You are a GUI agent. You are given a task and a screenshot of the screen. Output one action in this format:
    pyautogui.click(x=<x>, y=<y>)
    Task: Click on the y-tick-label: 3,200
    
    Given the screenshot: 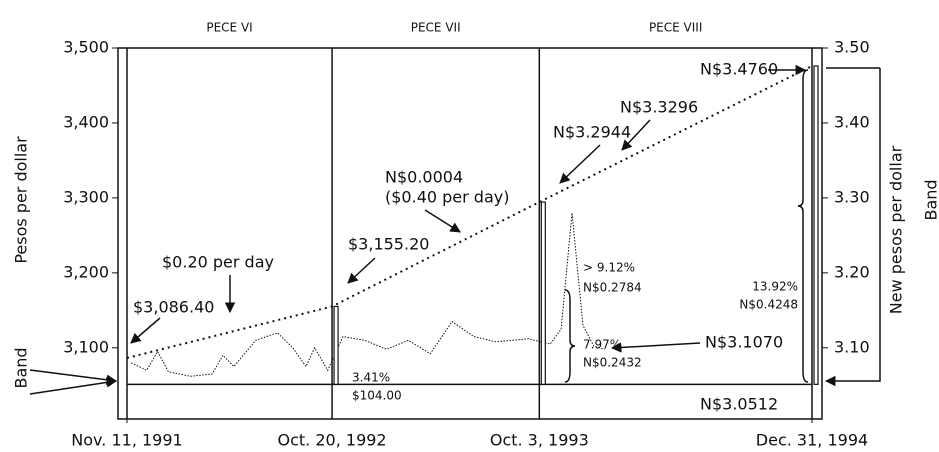 What is the action you would take?
    pyautogui.click(x=86, y=271)
    